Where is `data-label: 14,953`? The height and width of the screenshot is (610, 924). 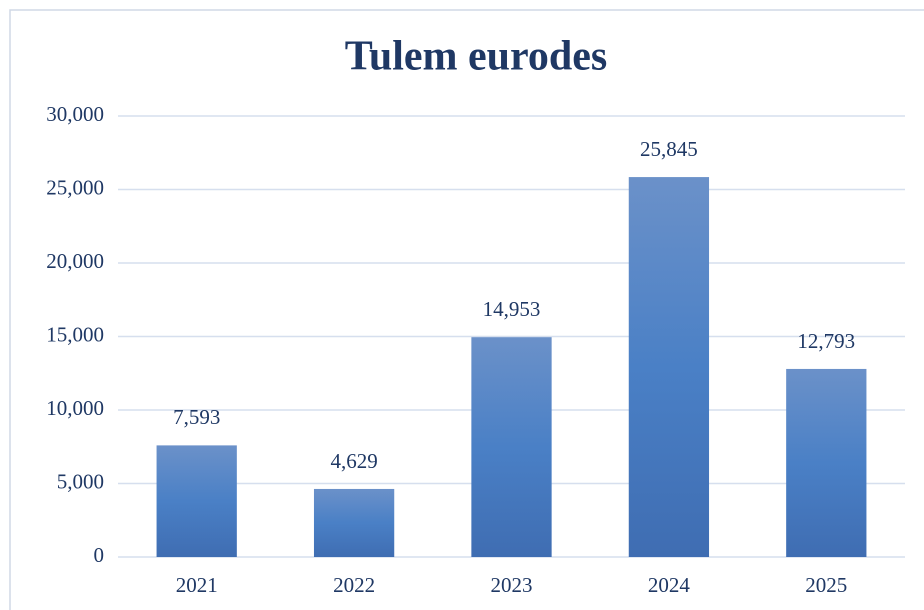 data-label: 14,953 is located at coordinates (512, 309).